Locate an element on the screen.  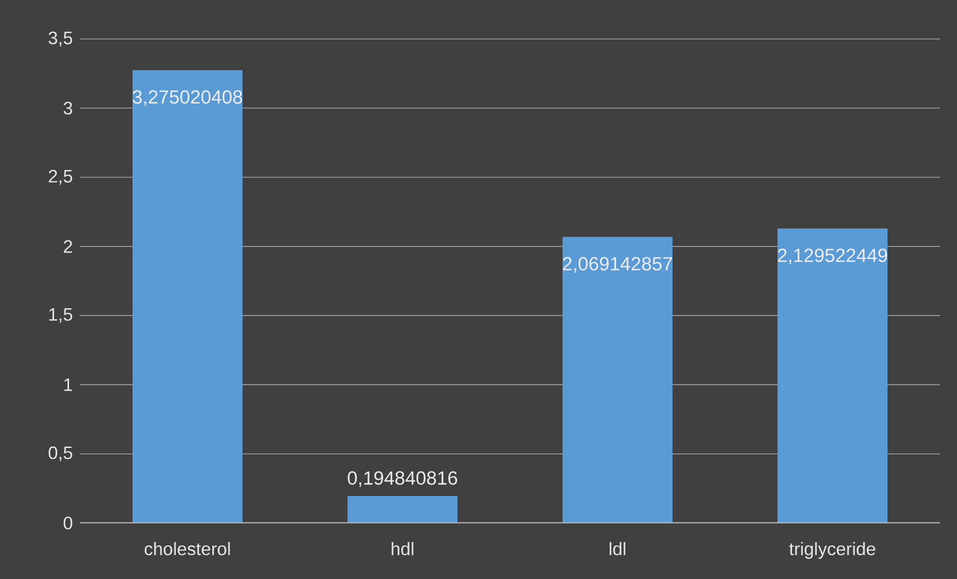
y-tick-label: 0,5 is located at coordinates (60, 454).